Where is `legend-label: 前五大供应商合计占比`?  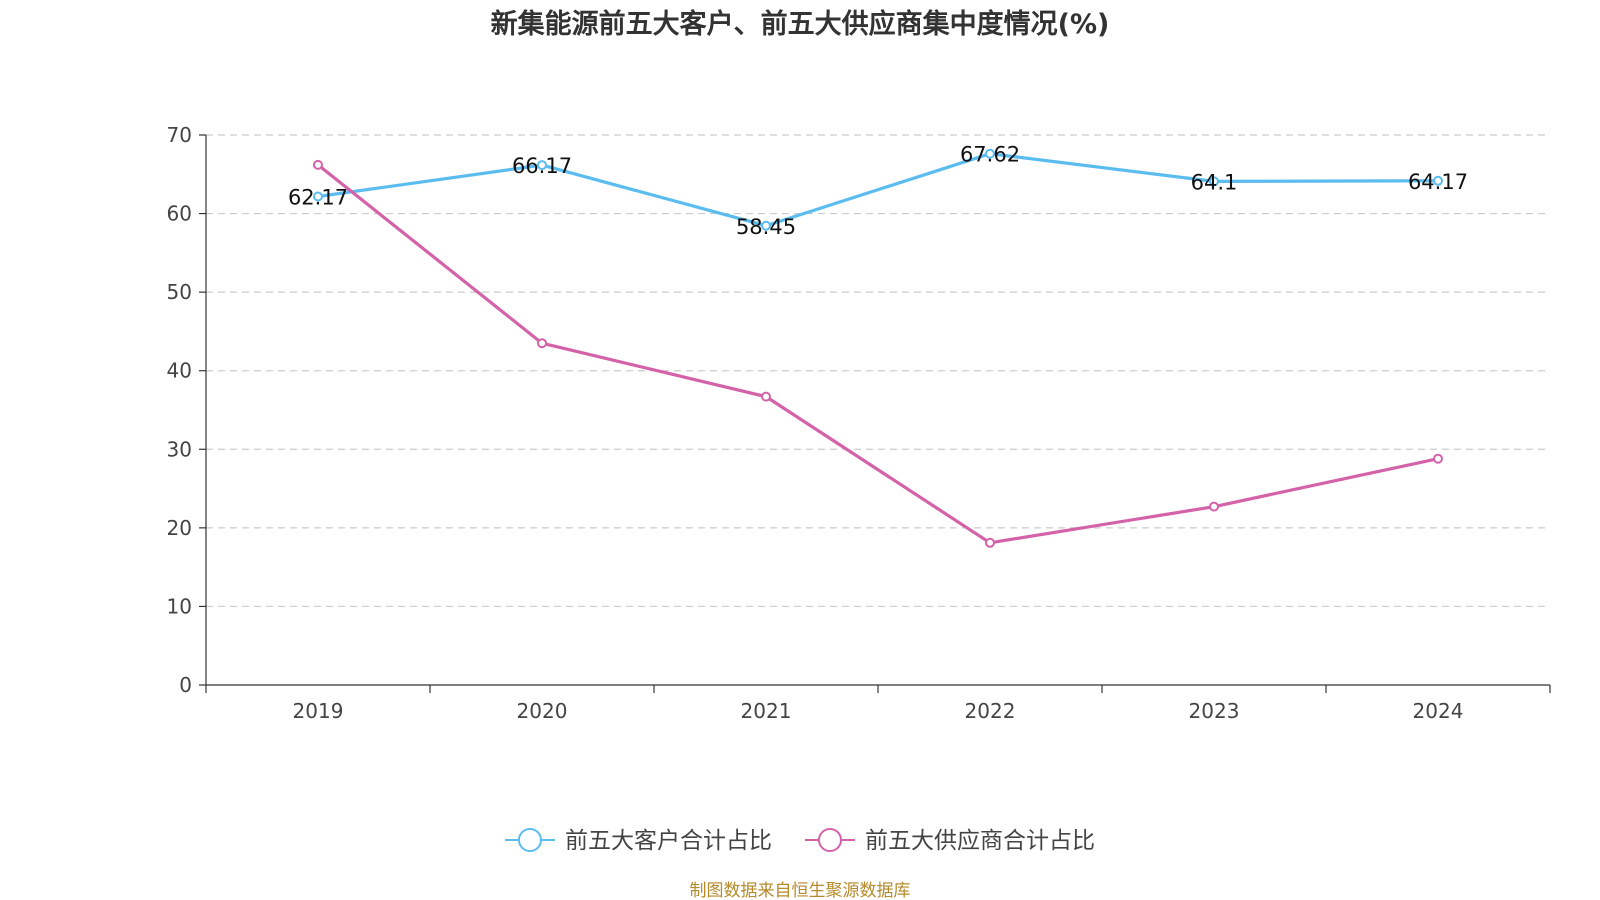
legend-label: 前五大供应商合计占比 is located at coordinates (980, 841).